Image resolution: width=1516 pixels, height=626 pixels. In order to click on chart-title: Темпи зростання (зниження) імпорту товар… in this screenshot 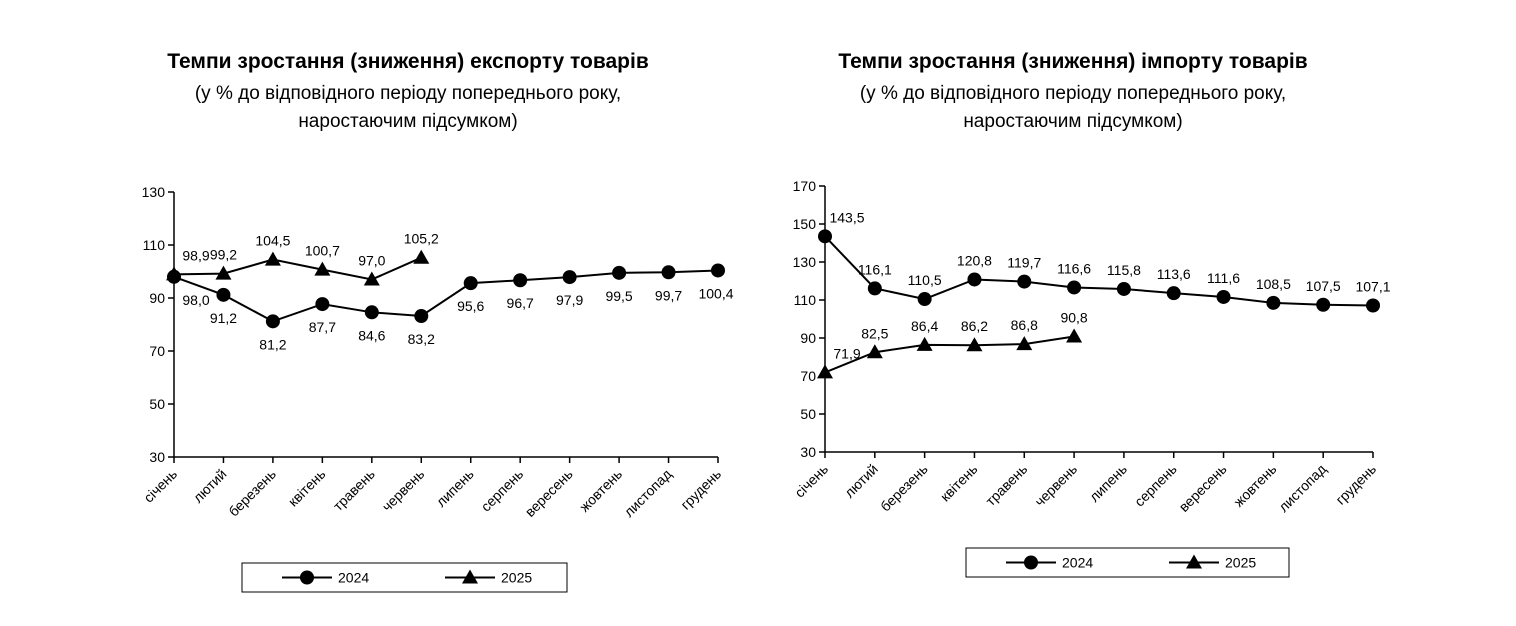, I will do `click(1072, 61)`.